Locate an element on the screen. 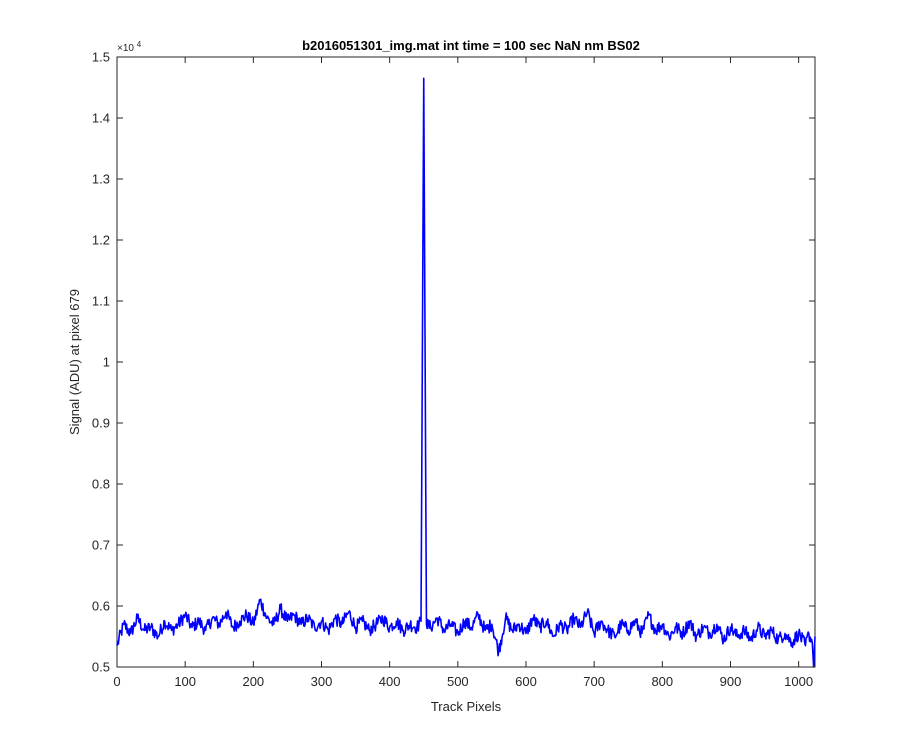 This screenshot has width=900, height=750. y-exponent-power: 4 is located at coordinates (139, 44).